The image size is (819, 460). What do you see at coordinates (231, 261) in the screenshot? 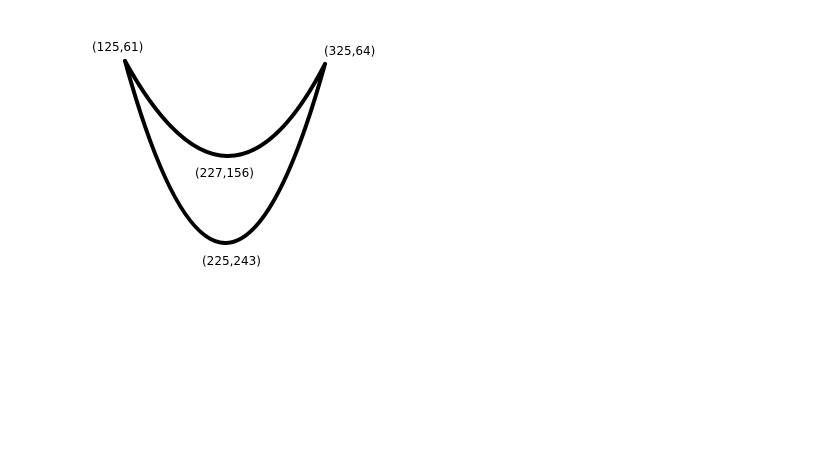
I see `label-outer-vertex: (225,243)` at bounding box center [231, 261].